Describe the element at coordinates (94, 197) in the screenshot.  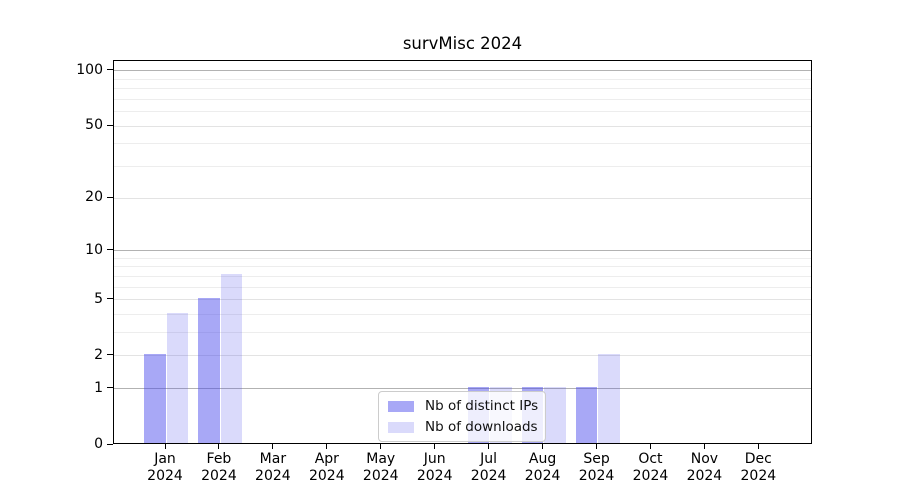
I see `y-tick-label: 20` at that location.